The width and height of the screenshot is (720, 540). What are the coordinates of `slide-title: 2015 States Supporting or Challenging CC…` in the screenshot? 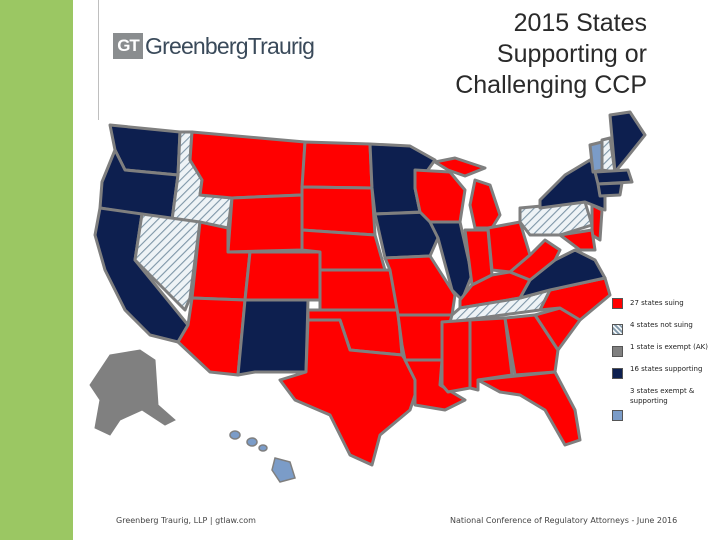 It's located at (497, 54).